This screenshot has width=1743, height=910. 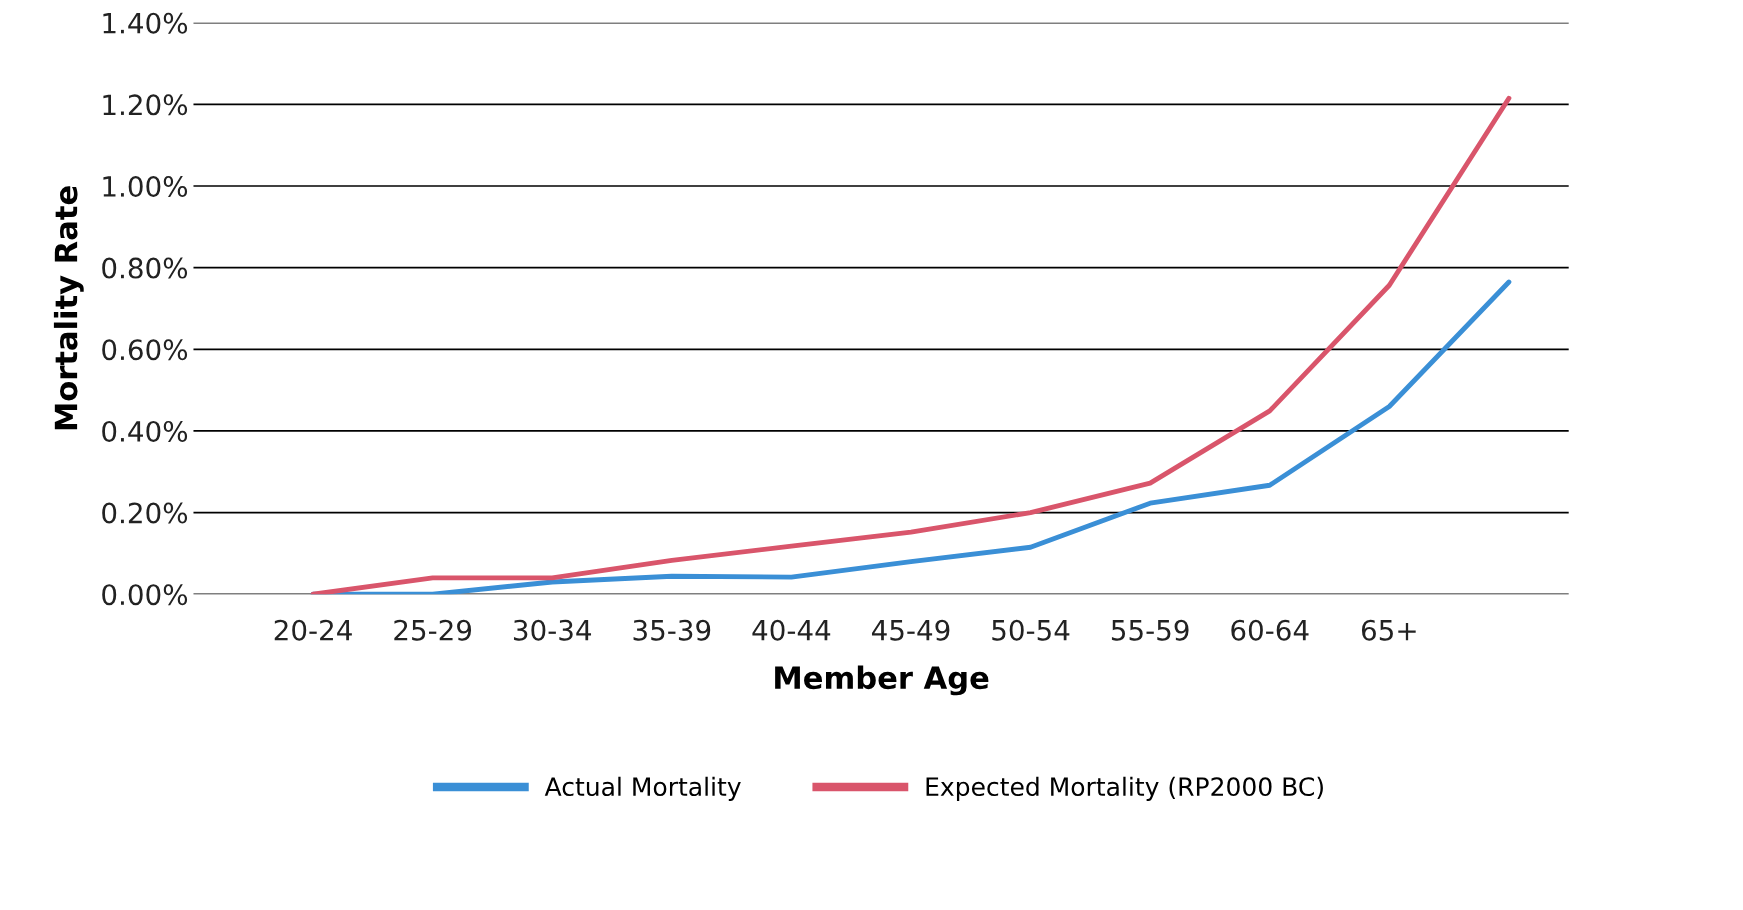 I want to click on y-tick-label: 0.80%, so click(x=145, y=268).